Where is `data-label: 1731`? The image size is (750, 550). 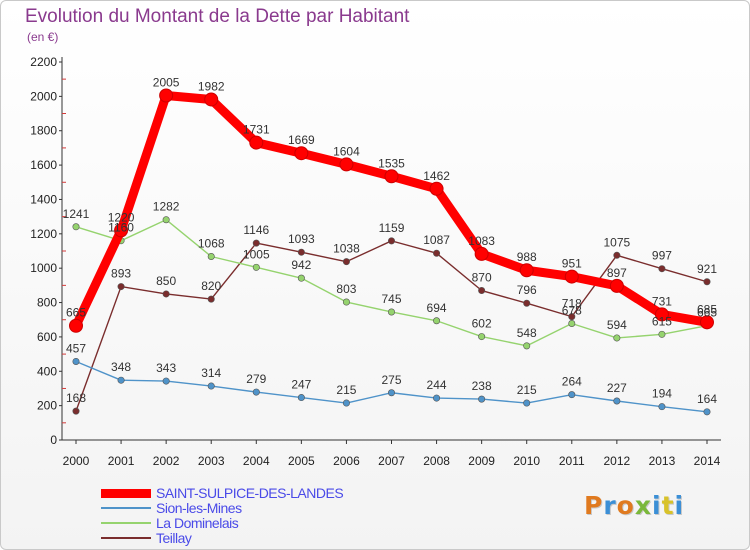
data-label: 1731 is located at coordinates (256, 130).